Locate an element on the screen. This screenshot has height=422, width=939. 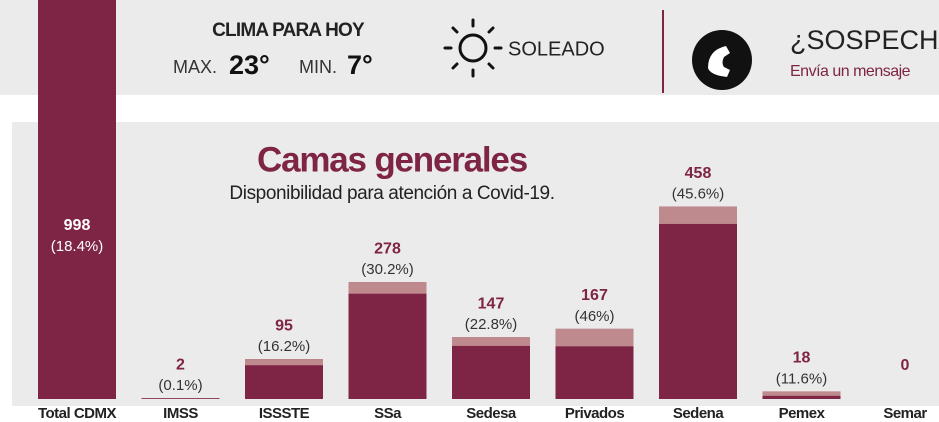
min-label: MIN. is located at coordinates (318, 67).